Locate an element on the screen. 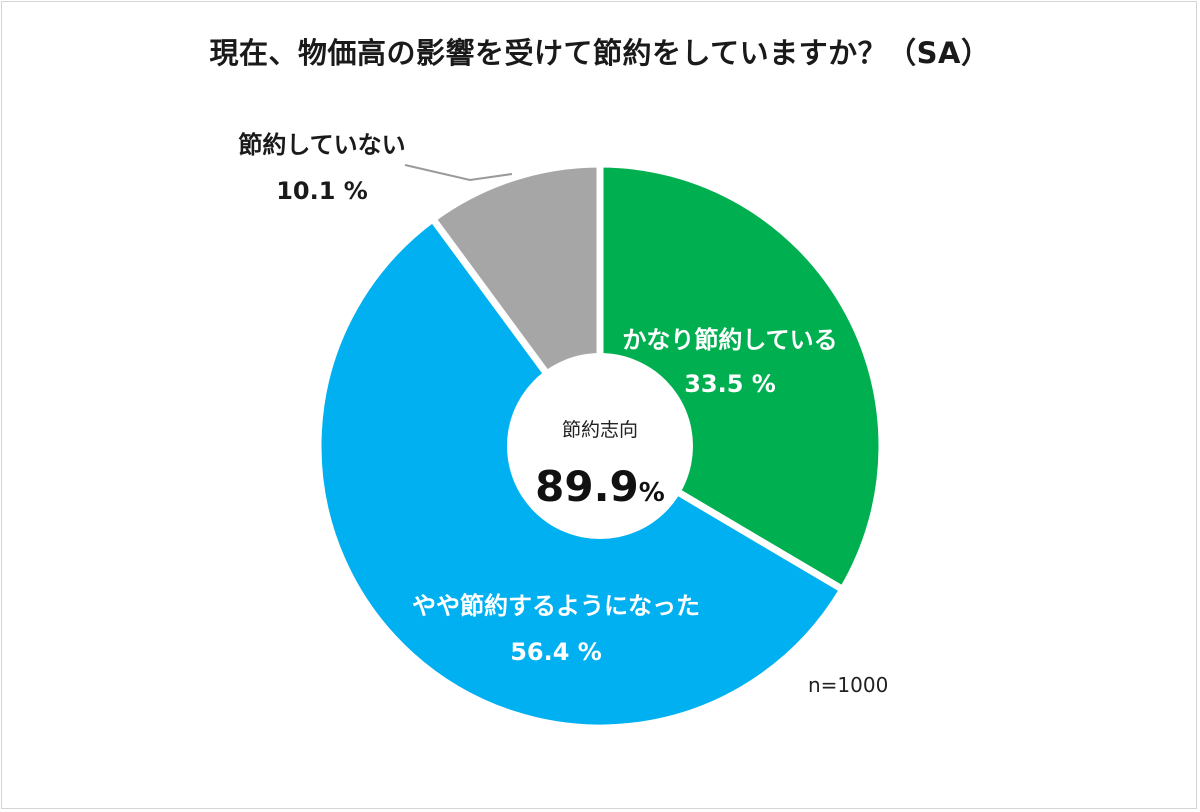 This screenshot has height=812, width=1200. donut-hole is located at coordinates (600, 446).